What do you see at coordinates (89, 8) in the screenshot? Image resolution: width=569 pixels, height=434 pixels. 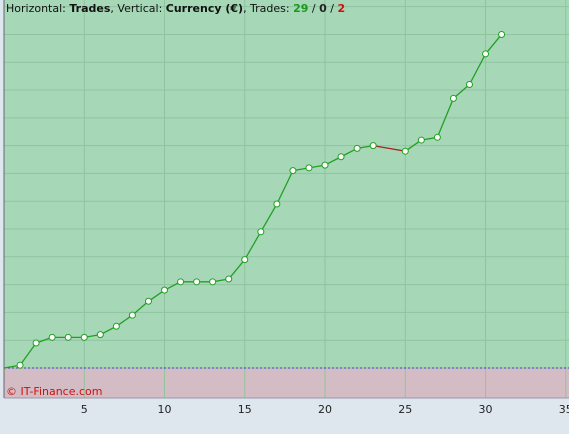 I see `header-part: Trades` at bounding box center [89, 8].